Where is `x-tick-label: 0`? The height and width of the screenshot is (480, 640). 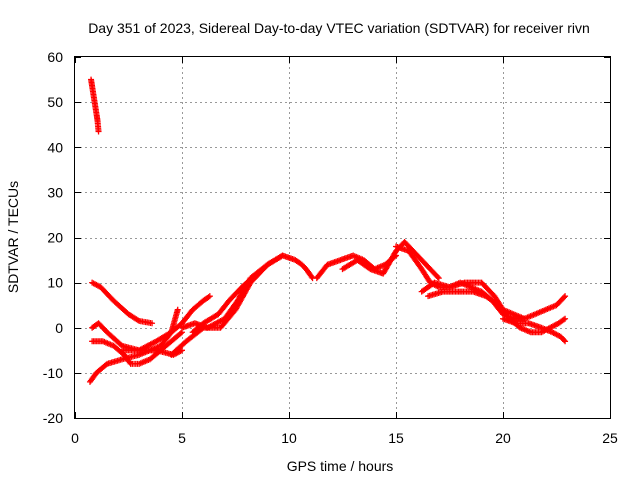
x-tick-label: 0 is located at coordinates (75, 438).